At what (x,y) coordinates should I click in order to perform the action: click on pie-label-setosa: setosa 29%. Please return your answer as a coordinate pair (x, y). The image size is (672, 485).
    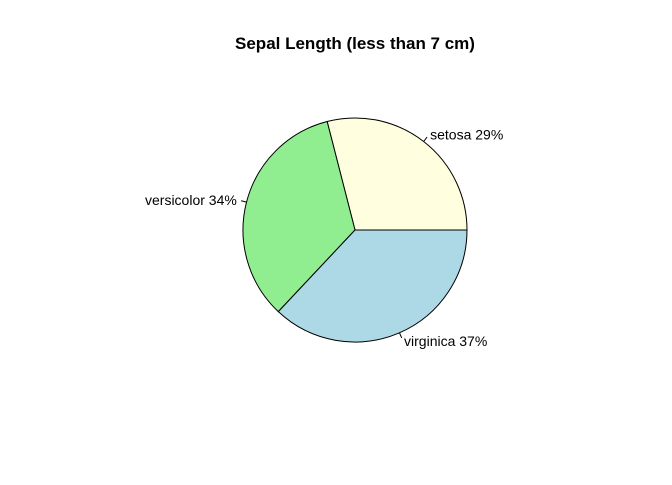
    Looking at the image, I should click on (466, 134).